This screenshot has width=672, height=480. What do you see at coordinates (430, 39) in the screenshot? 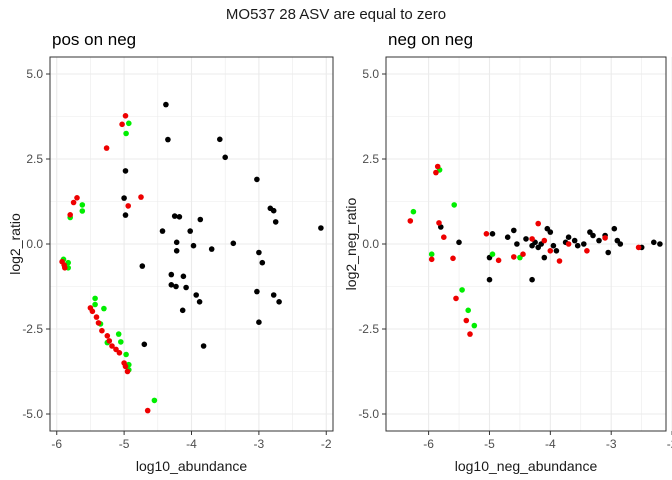
I see `panel-title: neg on neg` at bounding box center [430, 39].